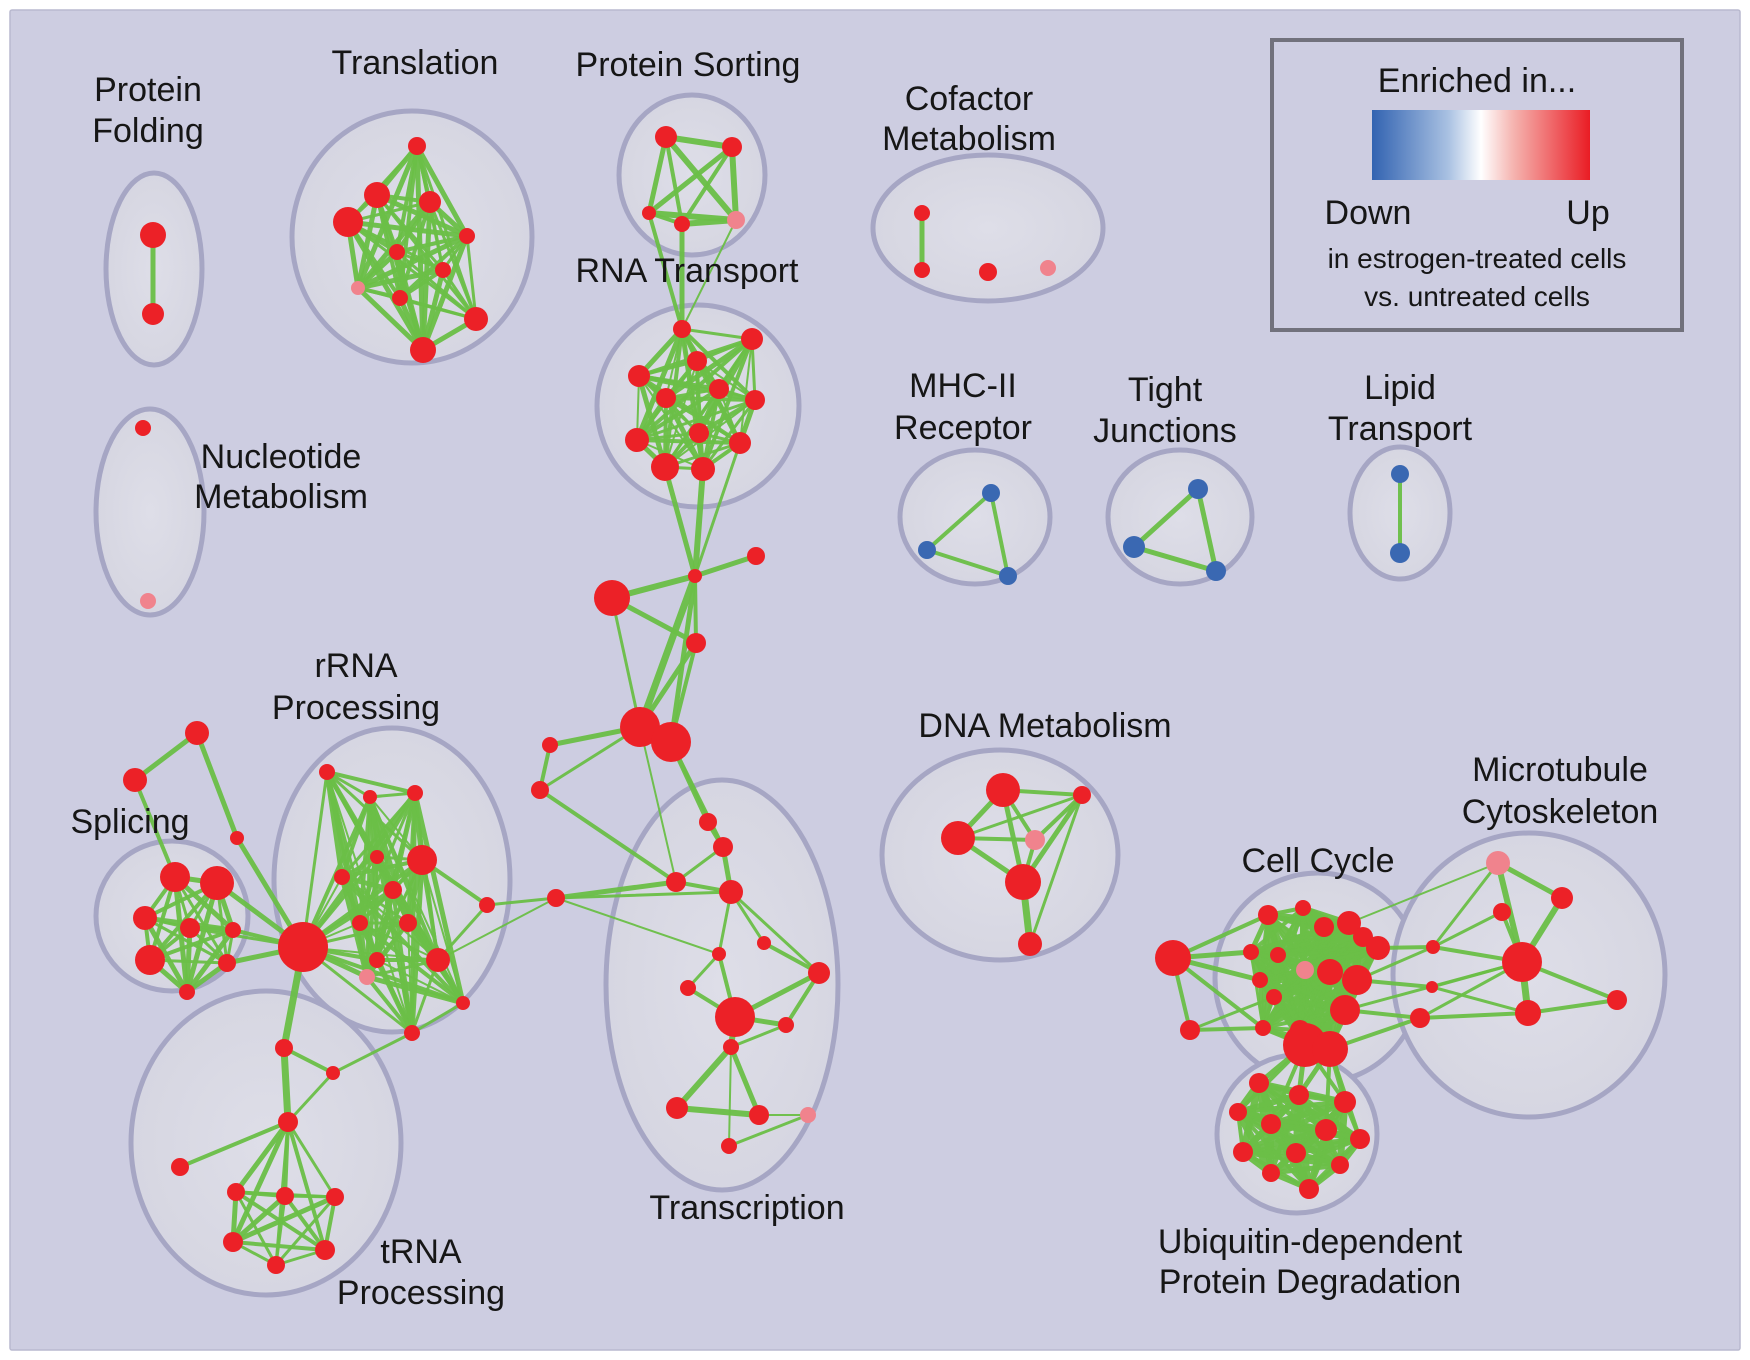  I want to click on cluster-label-dna: DNA Metabolism, so click(1044, 726).